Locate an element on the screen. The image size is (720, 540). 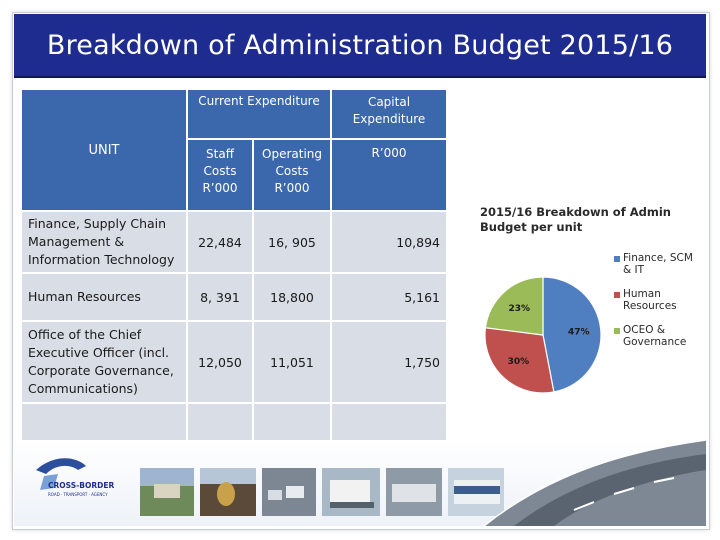
current-expenditure-header-cell: Current Expenditure is located at coordinates (259, 114).